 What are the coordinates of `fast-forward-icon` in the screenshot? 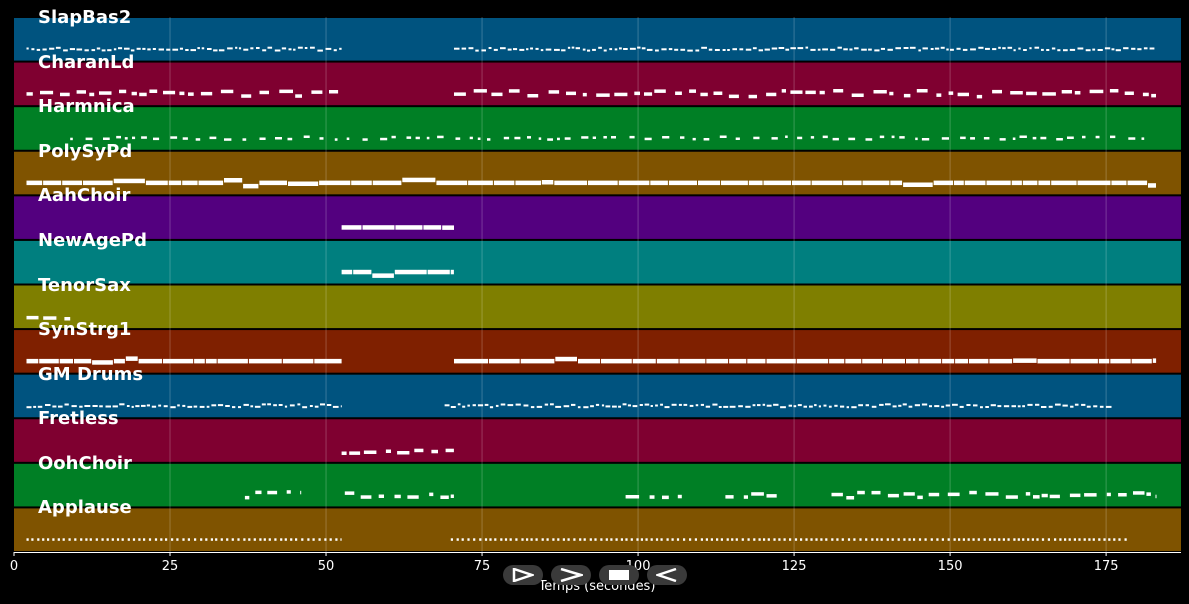 It's located at (571, 575).